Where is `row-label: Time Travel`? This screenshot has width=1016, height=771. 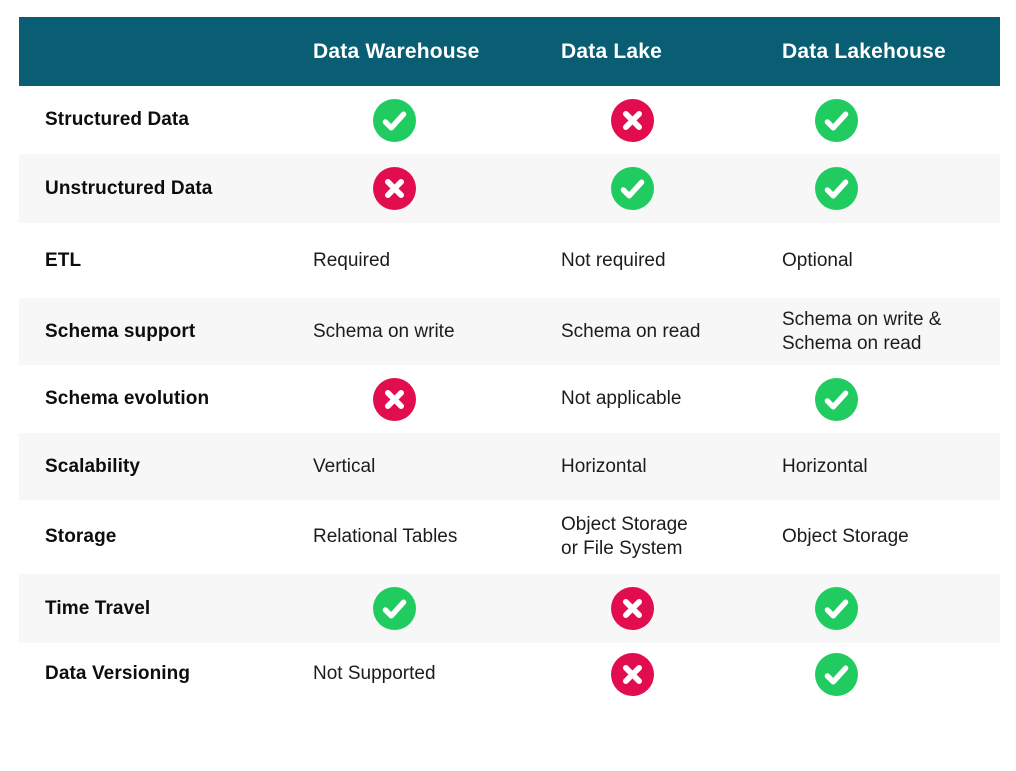
row-label: Time Travel is located at coordinates (98, 608).